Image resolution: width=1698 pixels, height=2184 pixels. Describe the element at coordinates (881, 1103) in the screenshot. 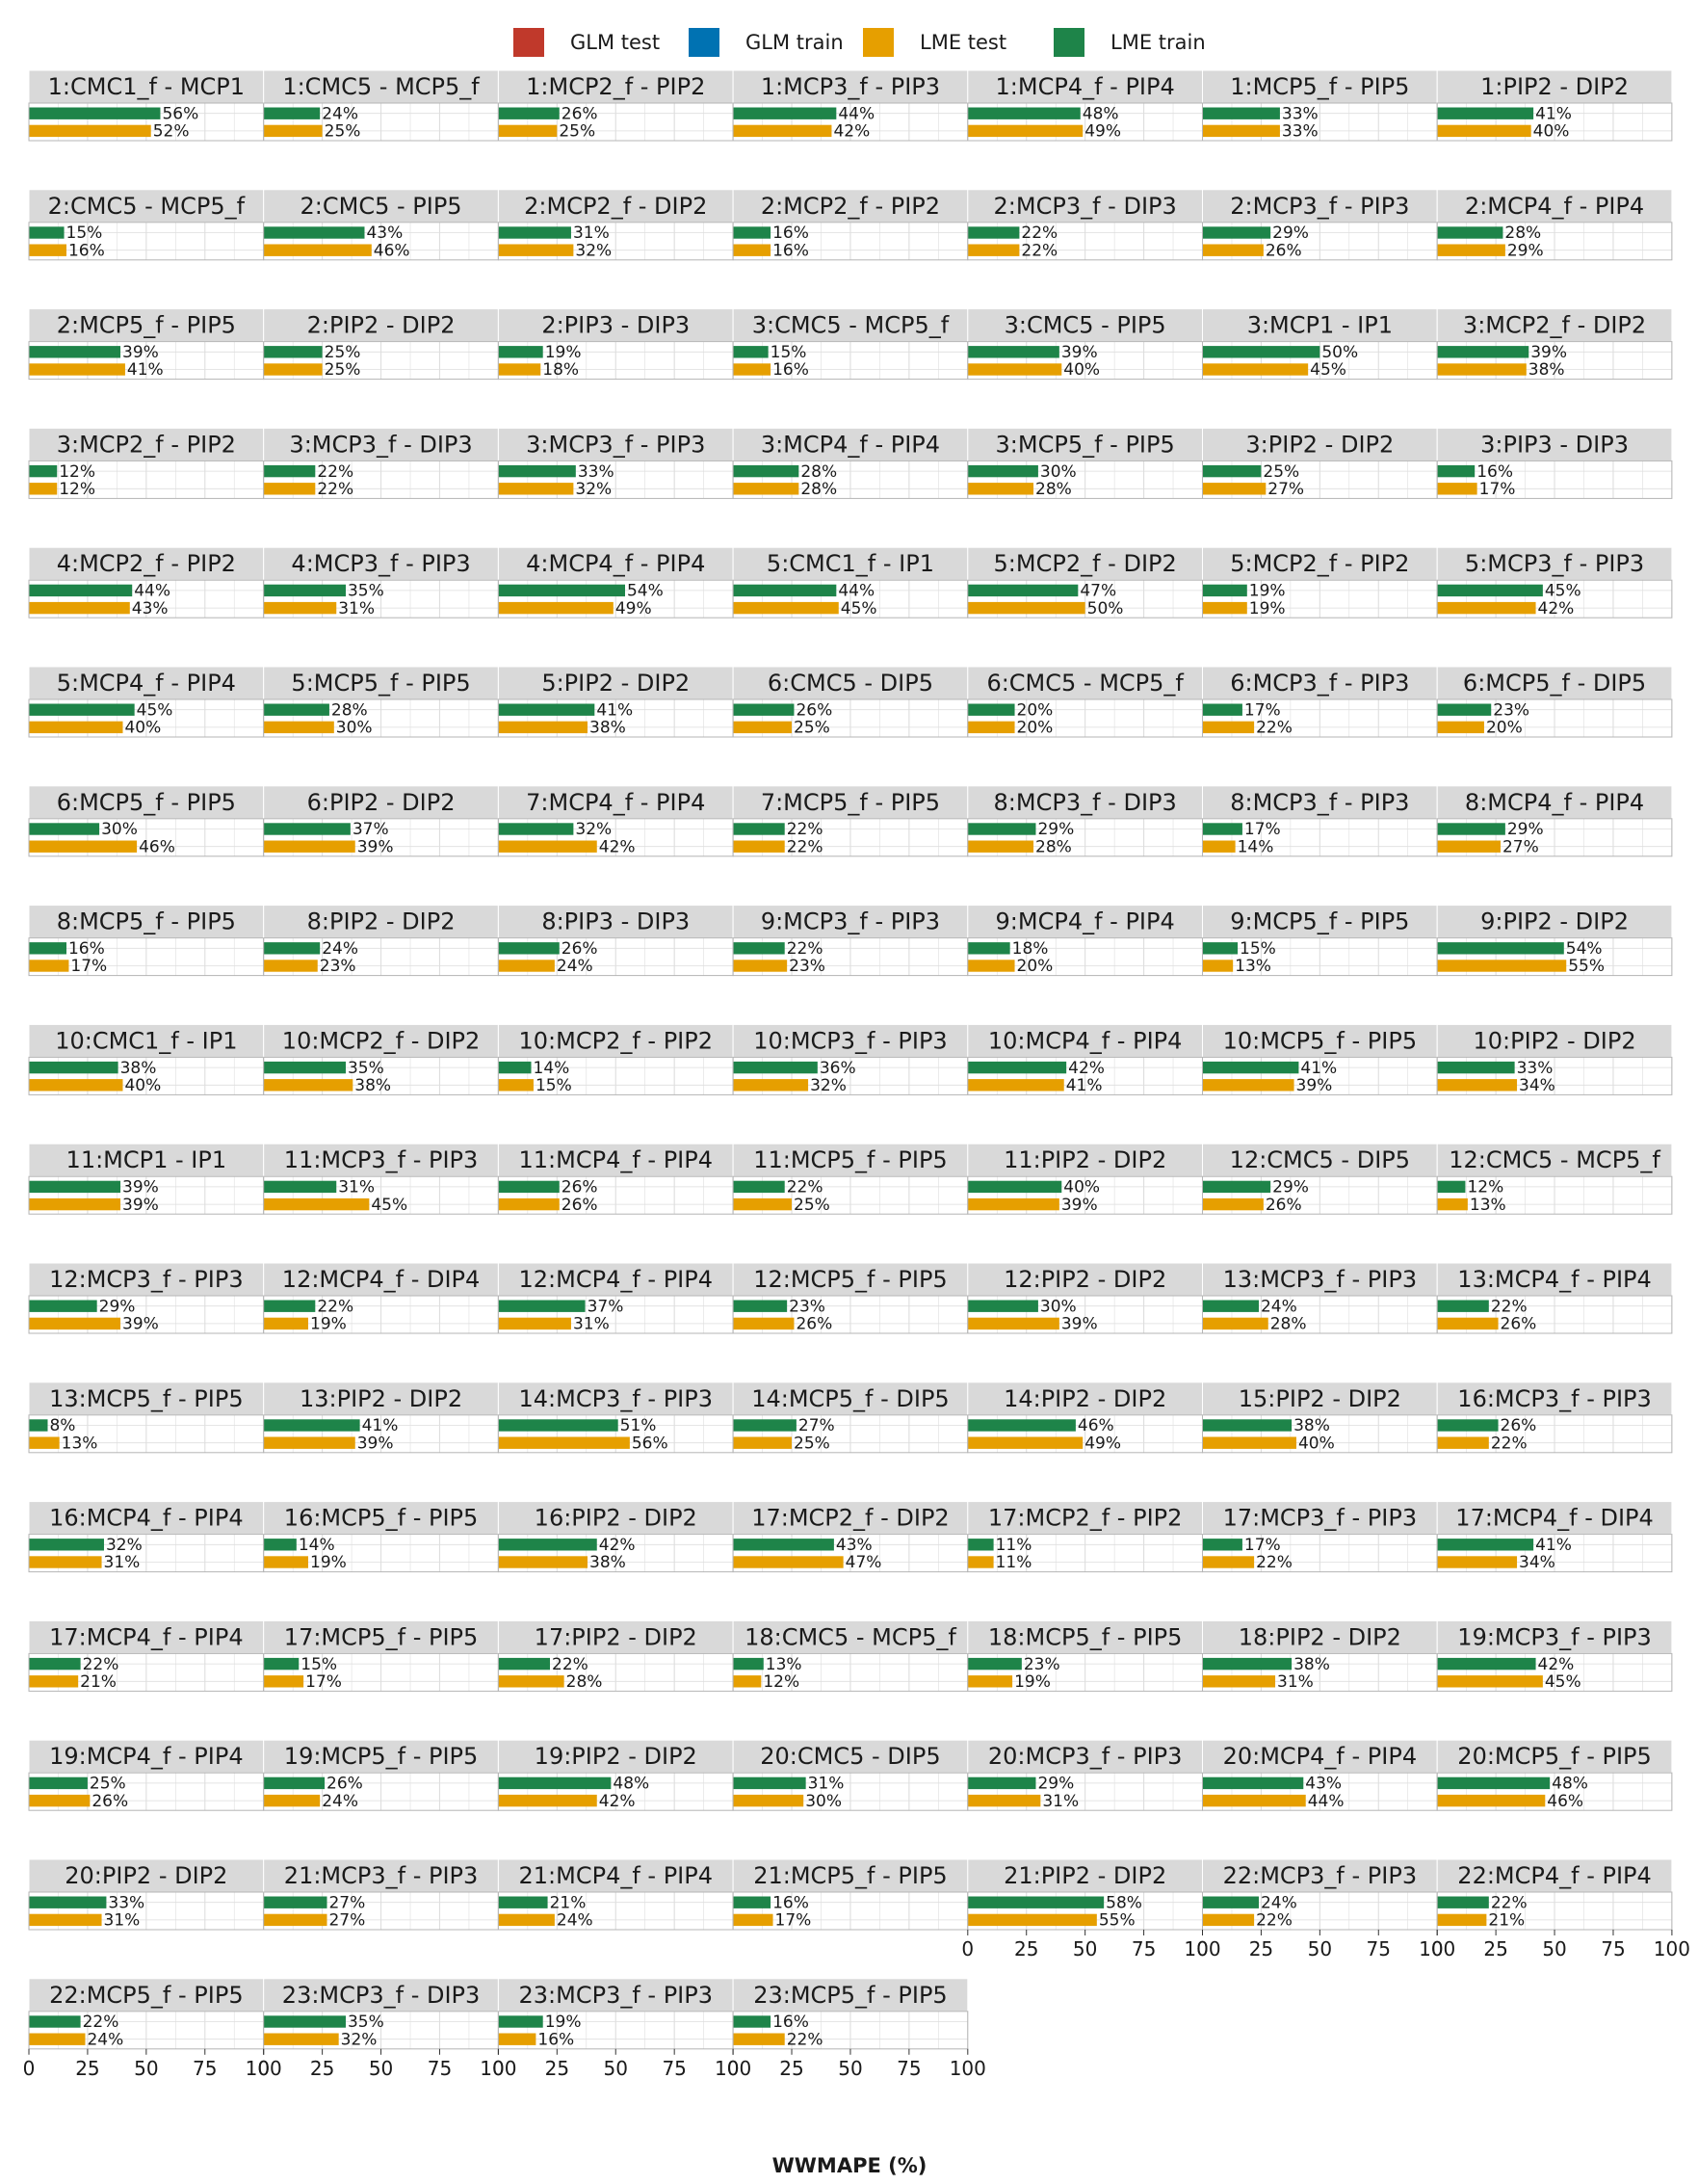

I see `bar-value-label: 54%` at that location.